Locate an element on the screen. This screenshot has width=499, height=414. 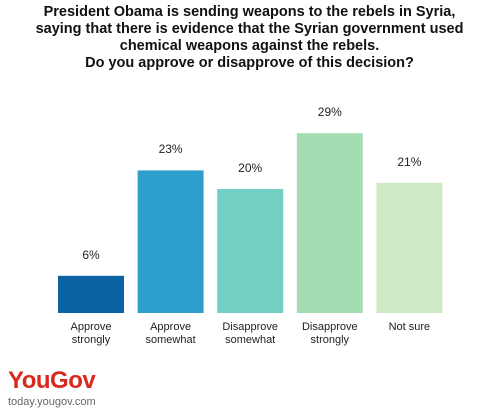
value-label: 29% is located at coordinates (329, 112).